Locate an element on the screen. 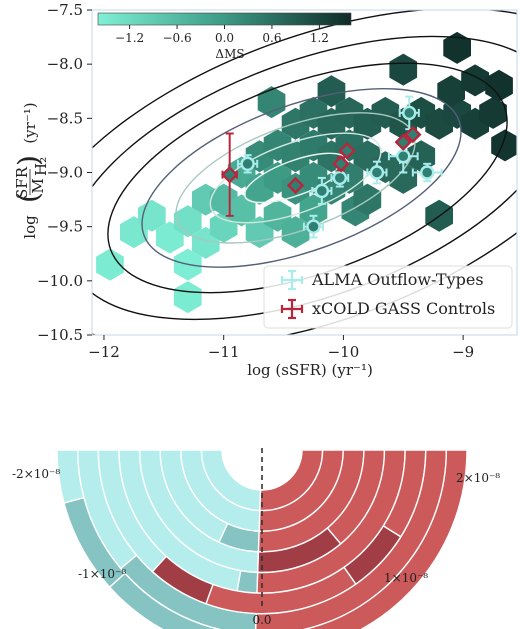 The height and width of the screenshot is (629, 520). legend: ALMA Outflow-Types xCOLD GASS Controls is located at coordinates (388, 297).